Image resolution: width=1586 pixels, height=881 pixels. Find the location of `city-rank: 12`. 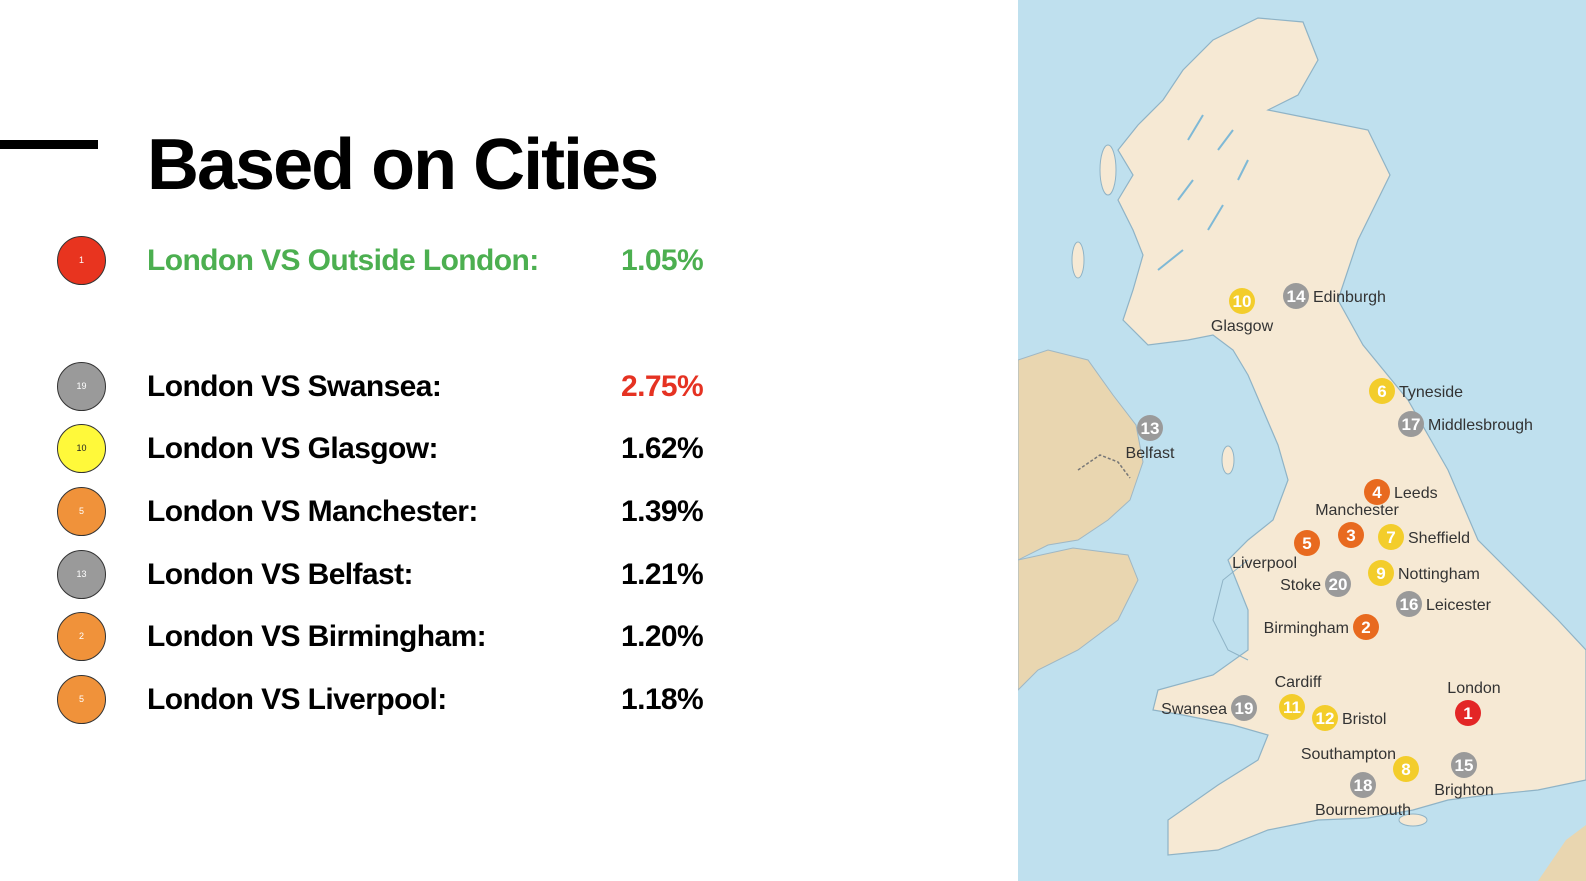

city-rank: 12 is located at coordinates (1325, 718).